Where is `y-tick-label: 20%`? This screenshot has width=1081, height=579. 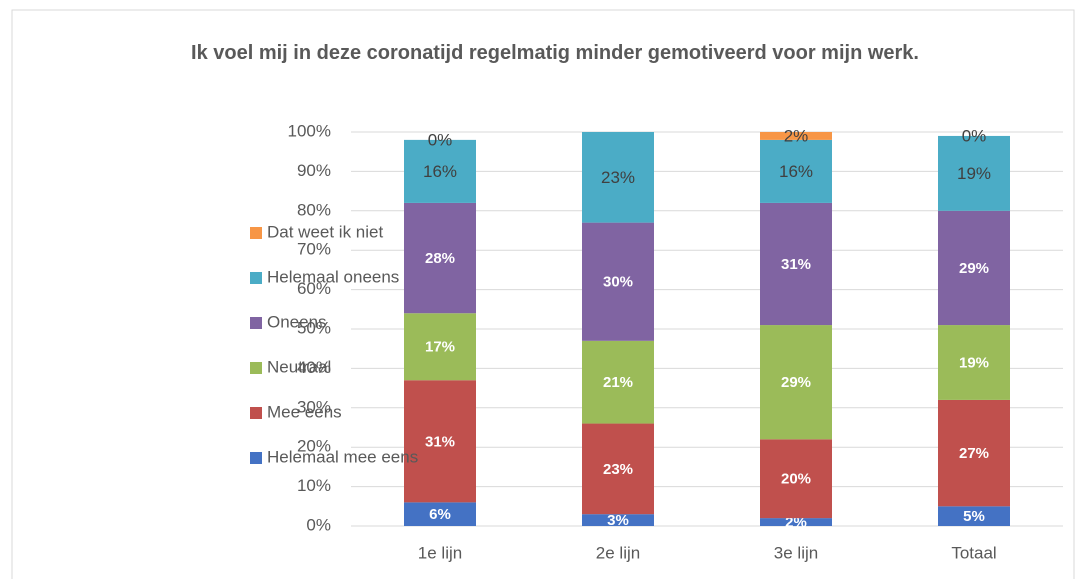
y-tick-label: 20% is located at coordinates (314, 446).